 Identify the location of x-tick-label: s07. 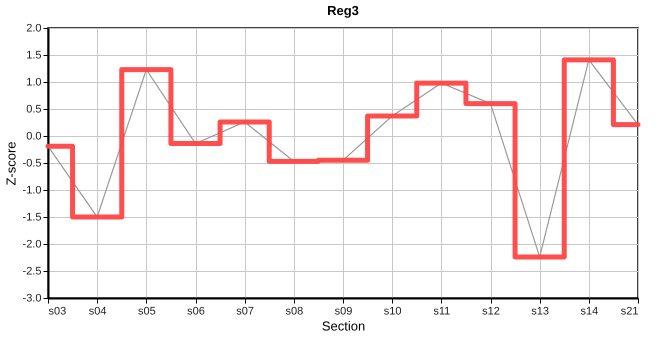
(245, 312).